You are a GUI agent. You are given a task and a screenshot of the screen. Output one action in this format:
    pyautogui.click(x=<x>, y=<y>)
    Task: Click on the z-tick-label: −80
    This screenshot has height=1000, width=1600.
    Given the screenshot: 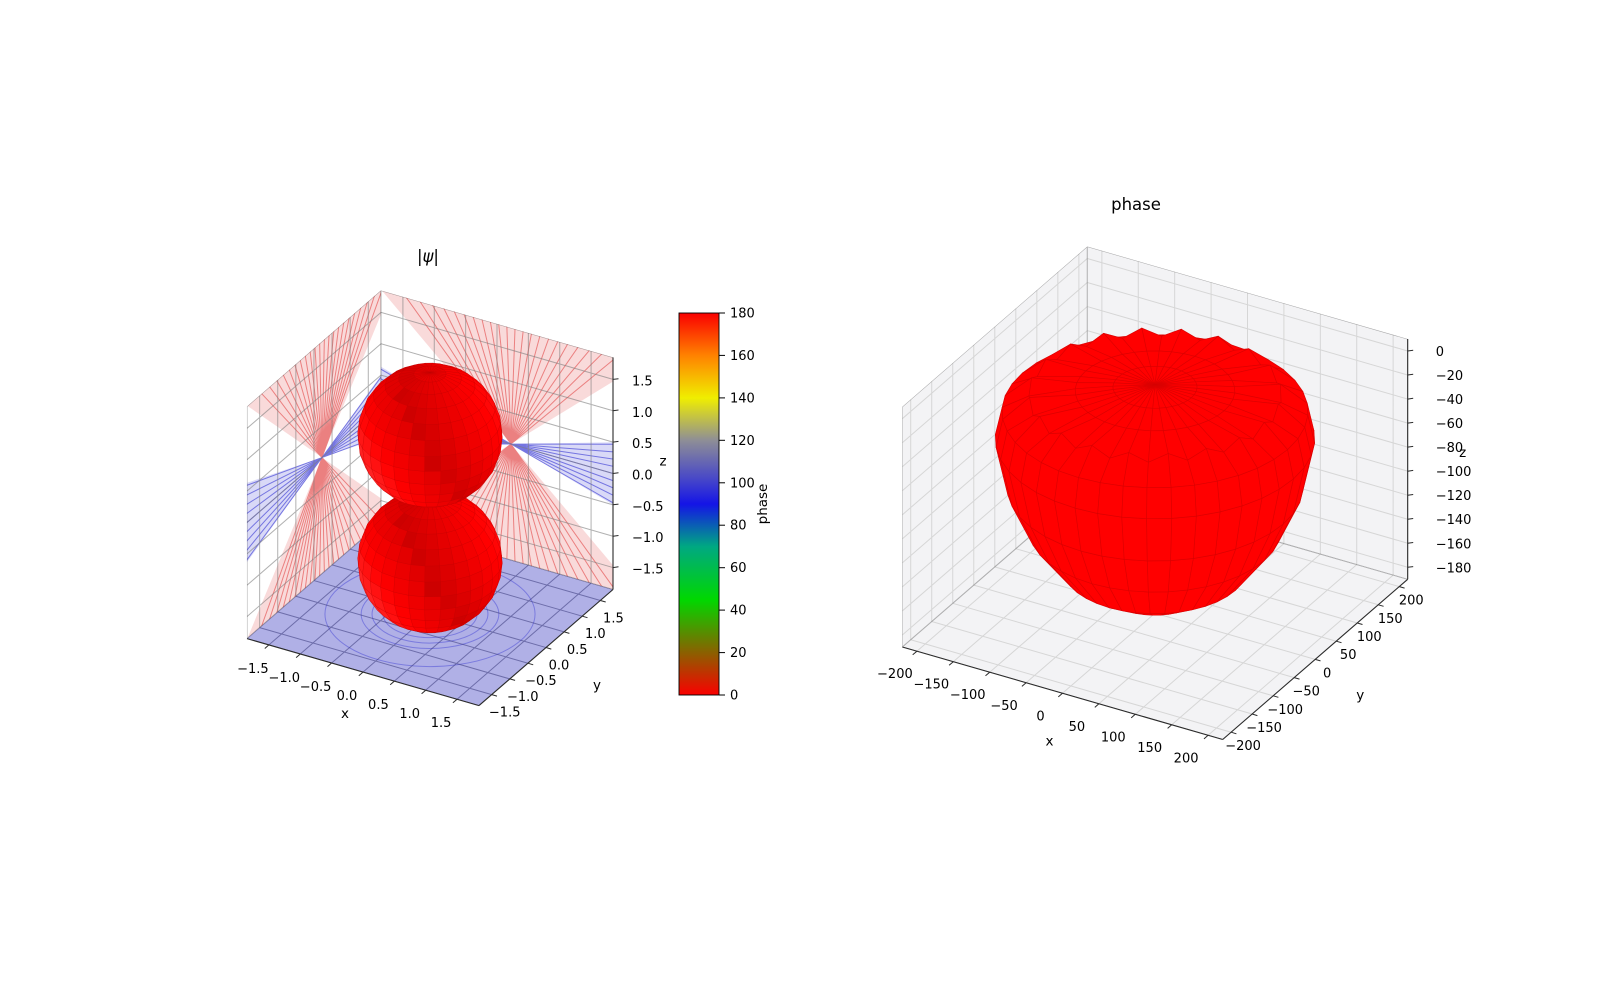 What is the action you would take?
    pyautogui.click(x=1449, y=448)
    